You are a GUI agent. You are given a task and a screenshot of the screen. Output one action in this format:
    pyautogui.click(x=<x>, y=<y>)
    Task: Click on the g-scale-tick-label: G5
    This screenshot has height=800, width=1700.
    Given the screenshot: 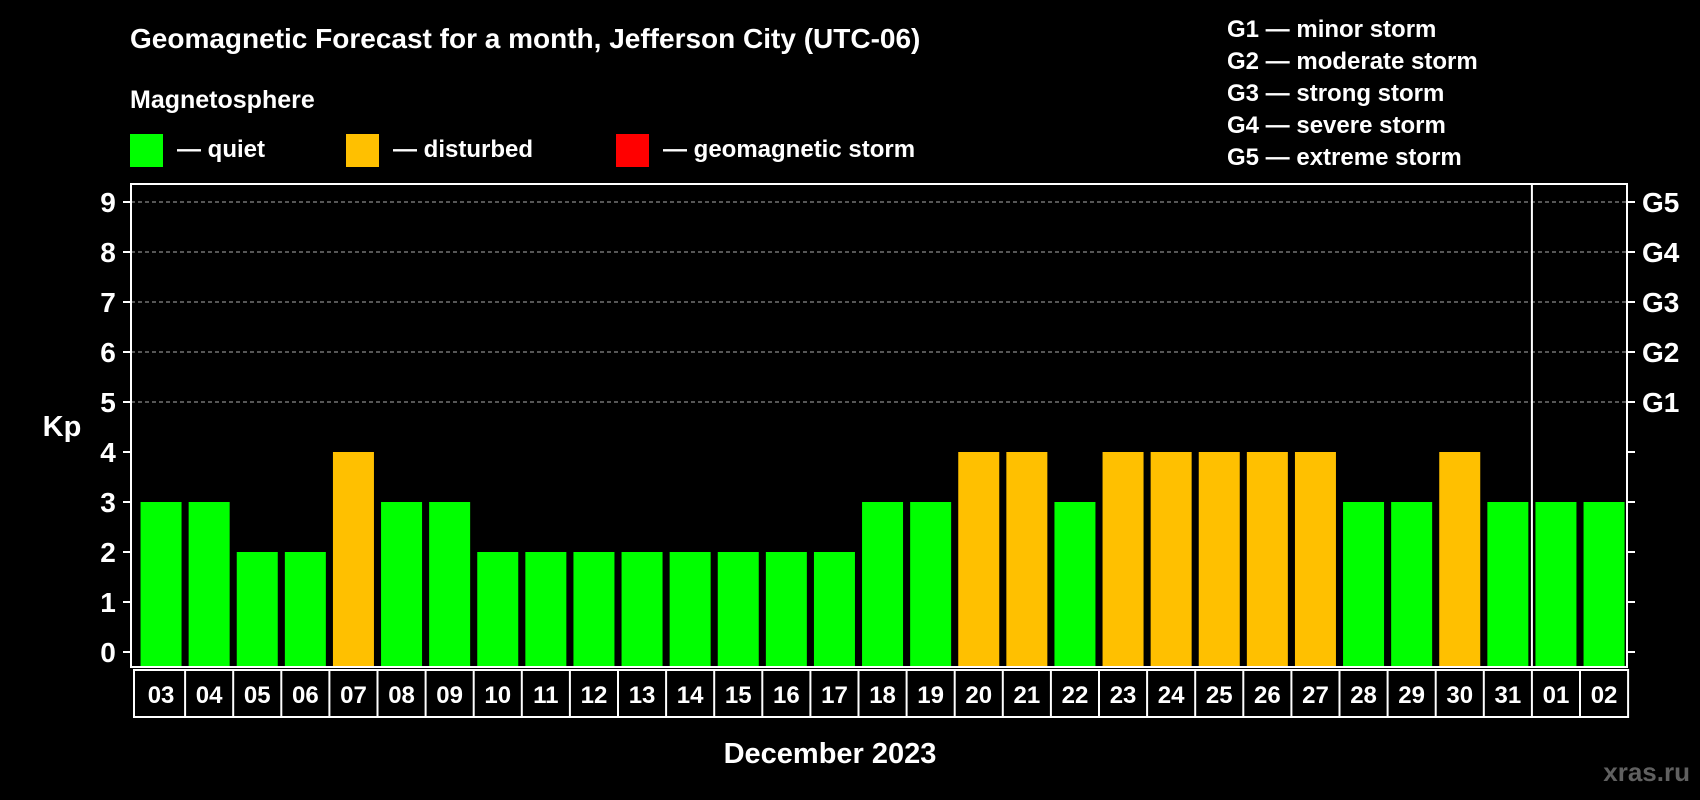 What is the action you would take?
    pyautogui.click(x=1660, y=202)
    